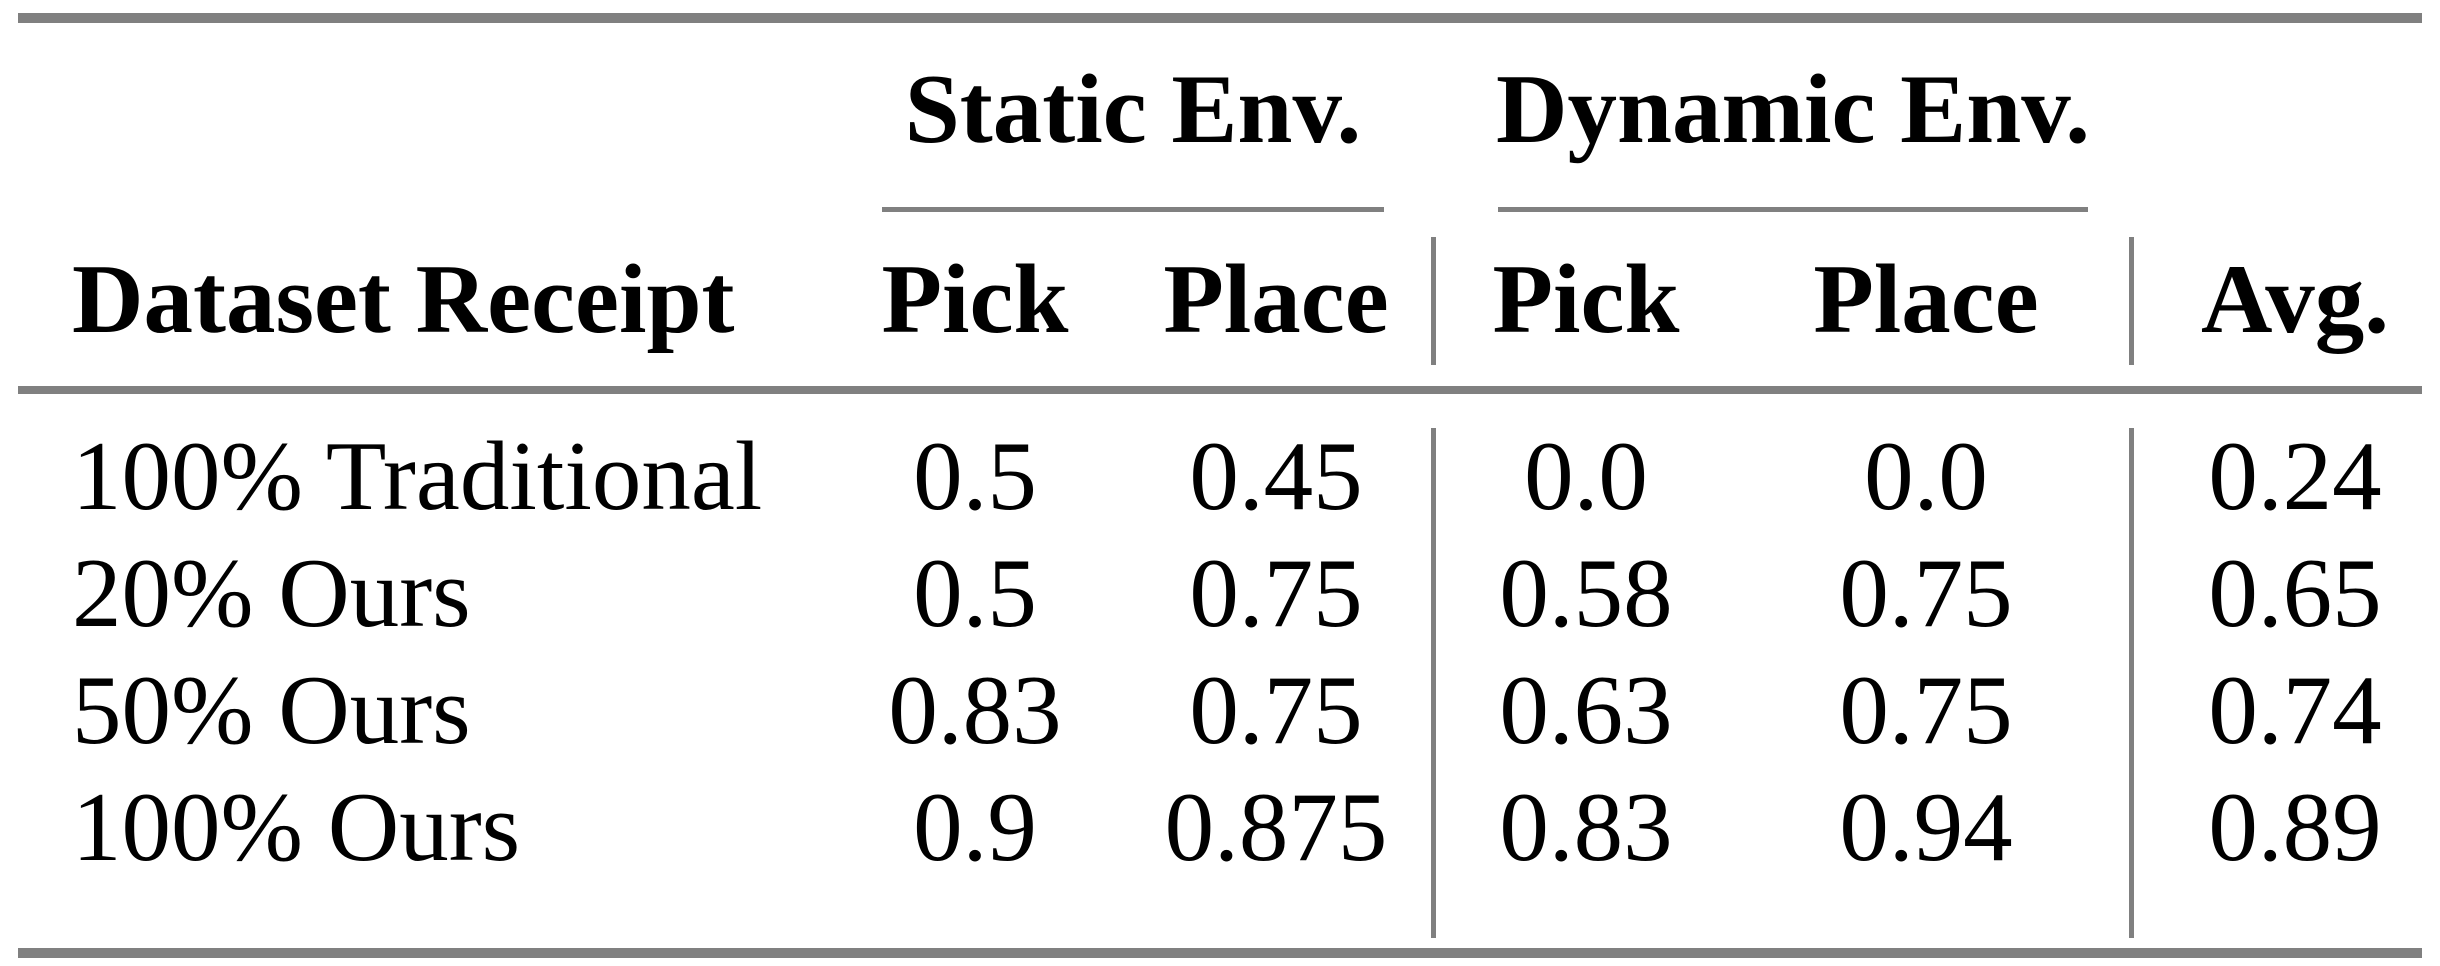 This screenshot has height=966, width=2440. Describe the element at coordinates (1586, 593) in the screenshot. I see `cell-dynamic-pick: 0.58` at that location.